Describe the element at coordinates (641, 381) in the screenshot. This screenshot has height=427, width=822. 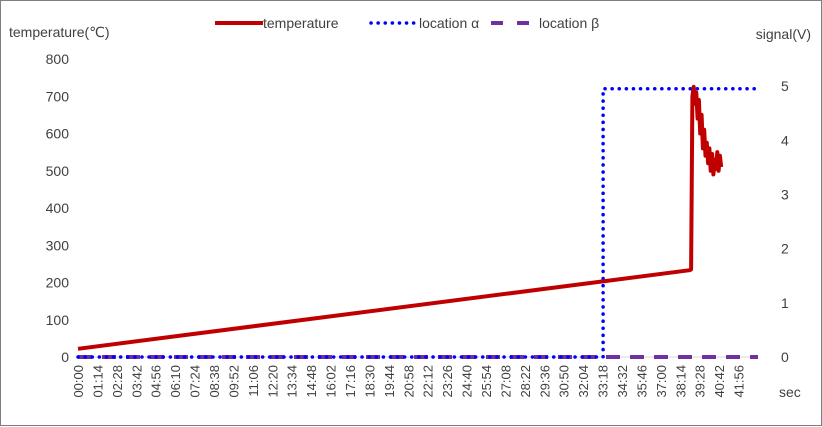
I see `x-tick-label: 35:46` at that location.